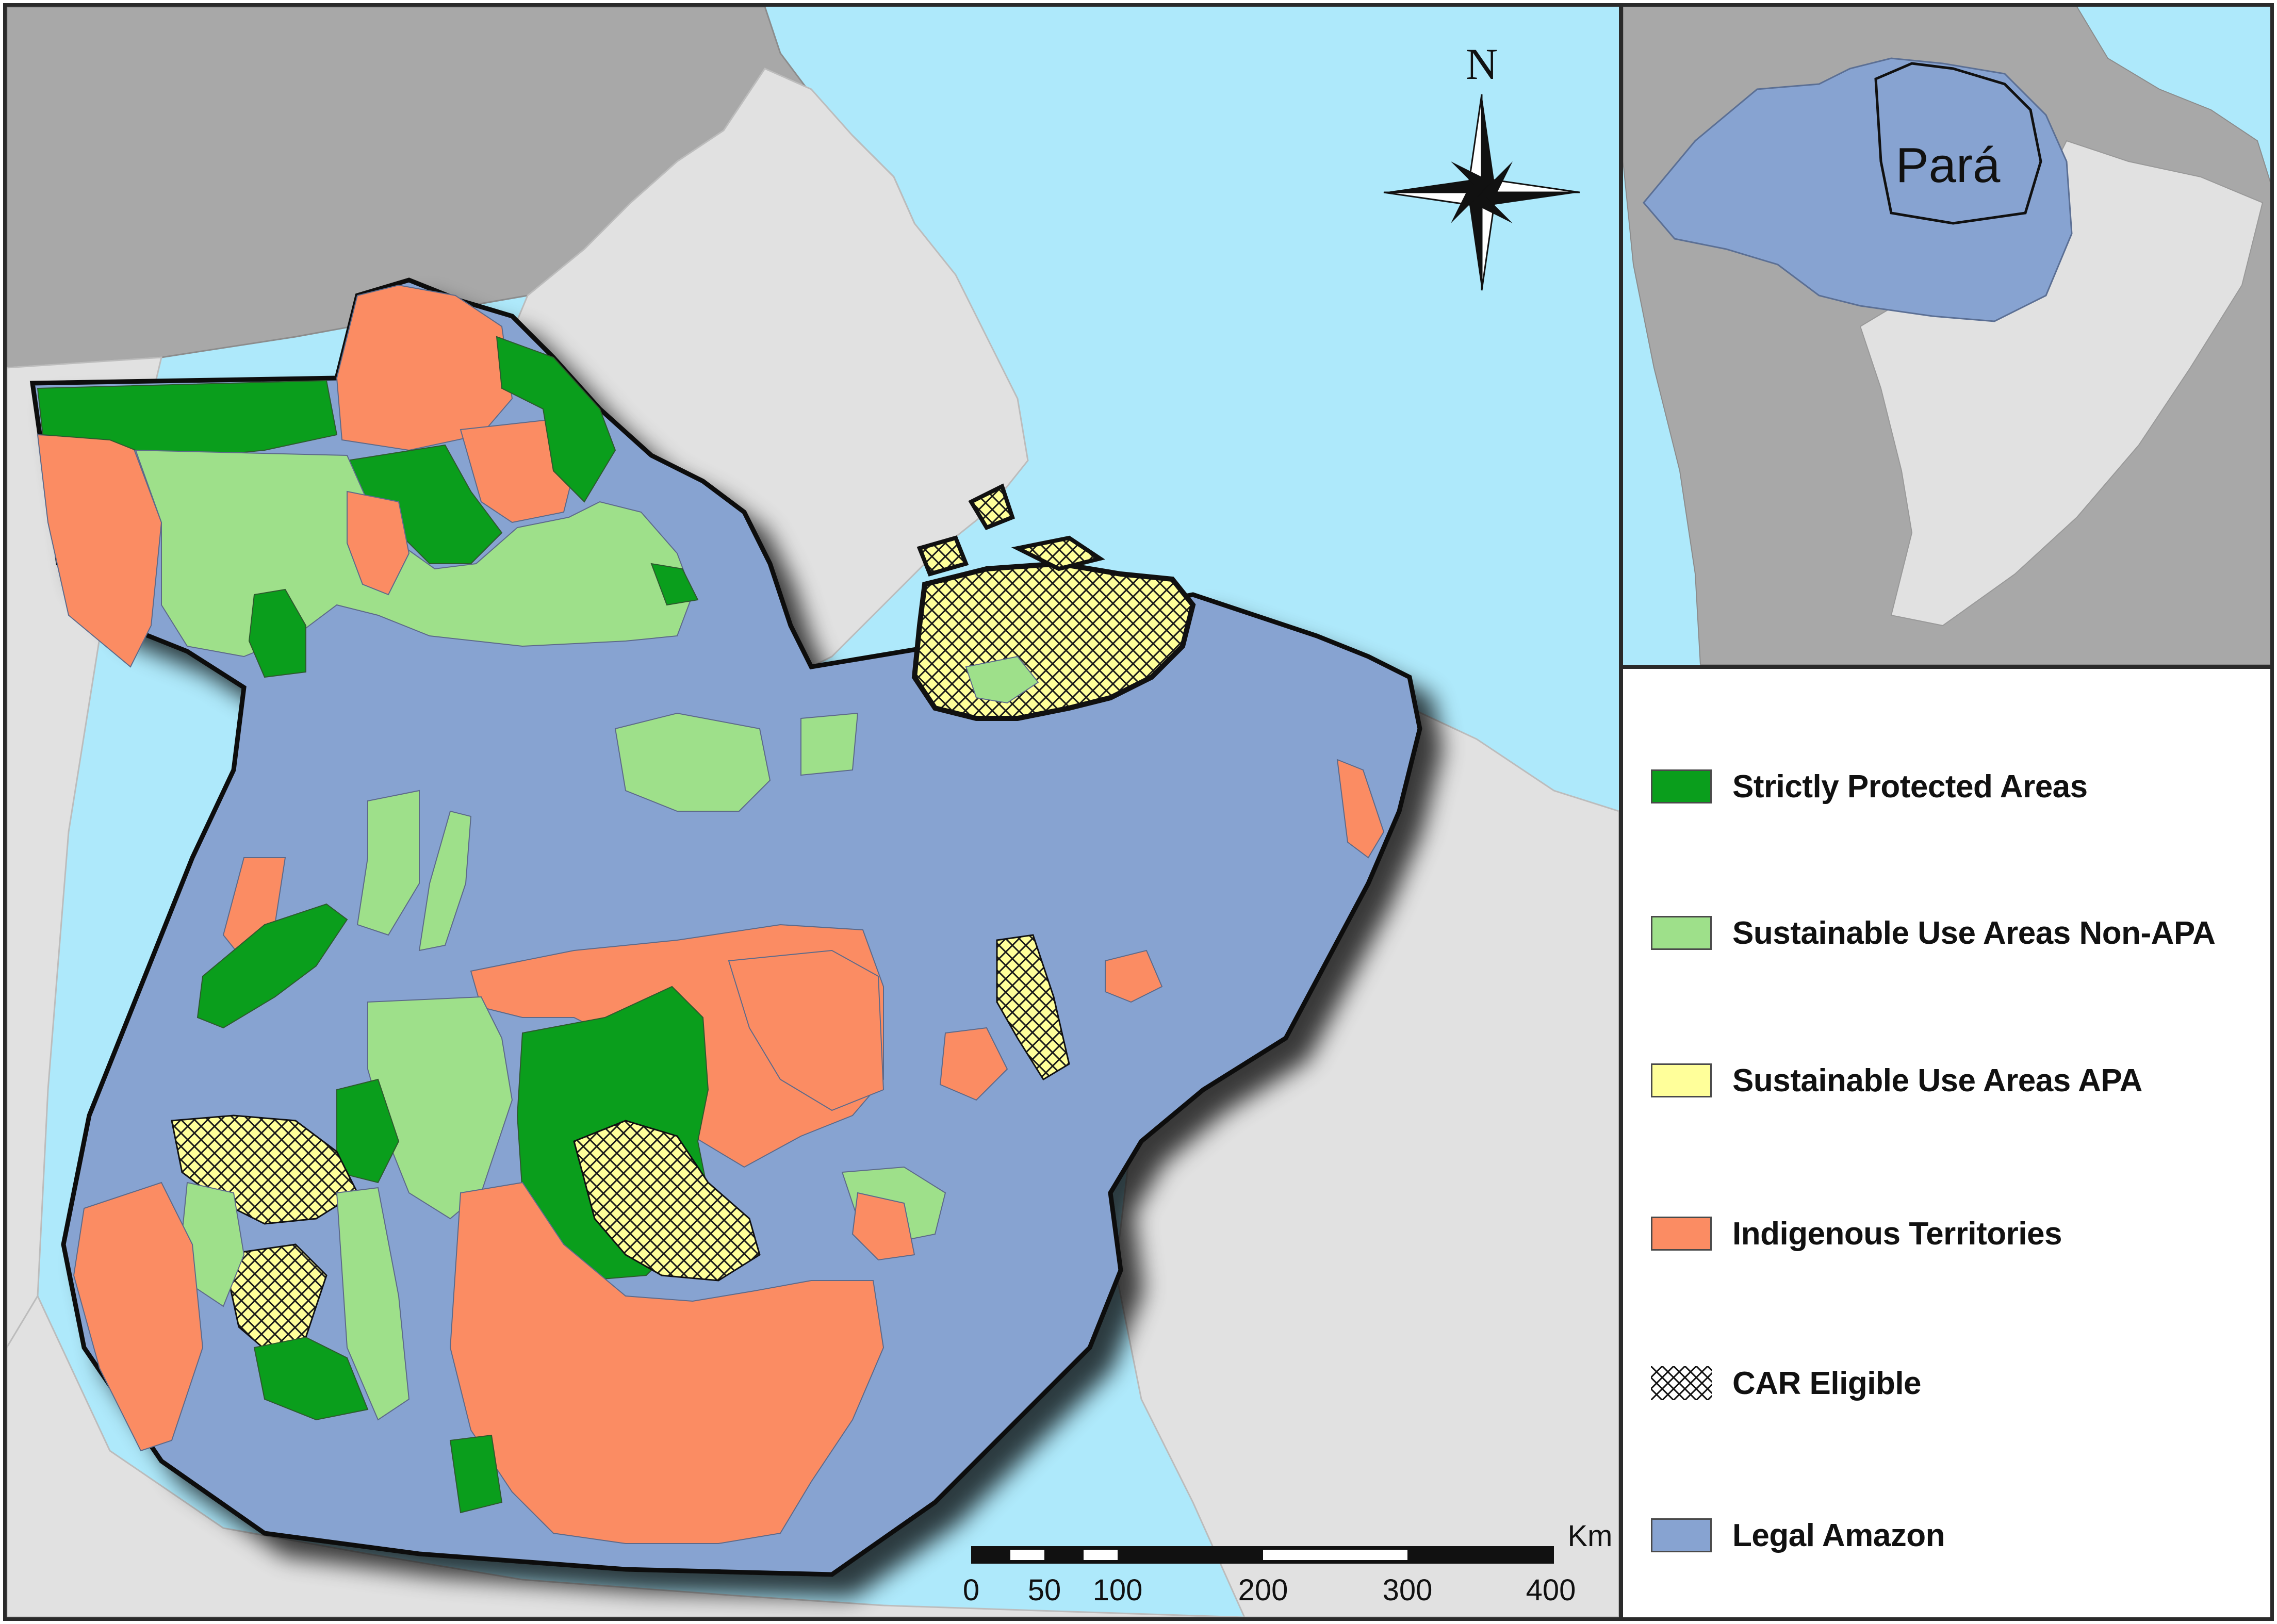 This screenshot has width=2277, height=1624. What do you see at coordinates (1897, 1234) in the screenshot?
I see `legend-label-indigenous: Indigenous Territories` at bounding box center [1897, 1234].